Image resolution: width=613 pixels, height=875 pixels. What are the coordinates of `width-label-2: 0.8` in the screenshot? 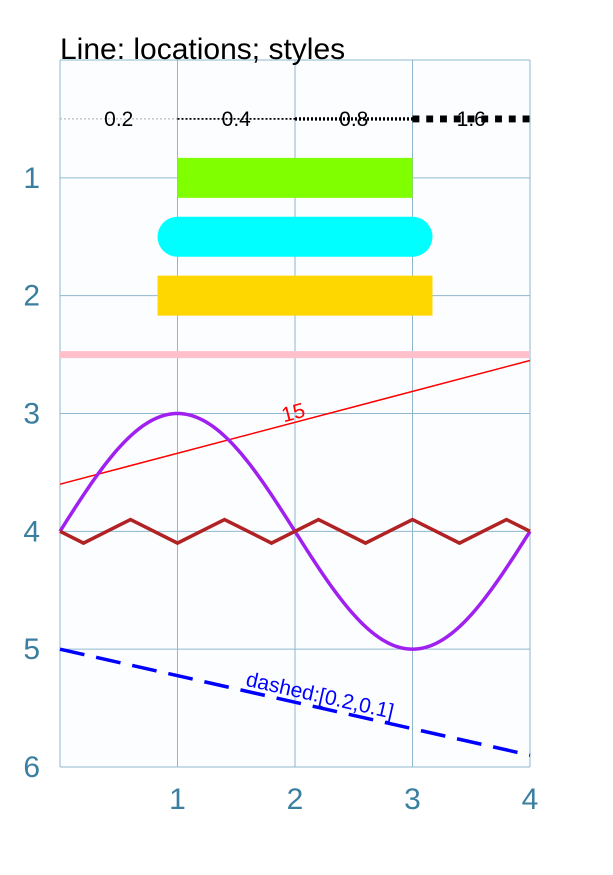 It's located at (353, 119).